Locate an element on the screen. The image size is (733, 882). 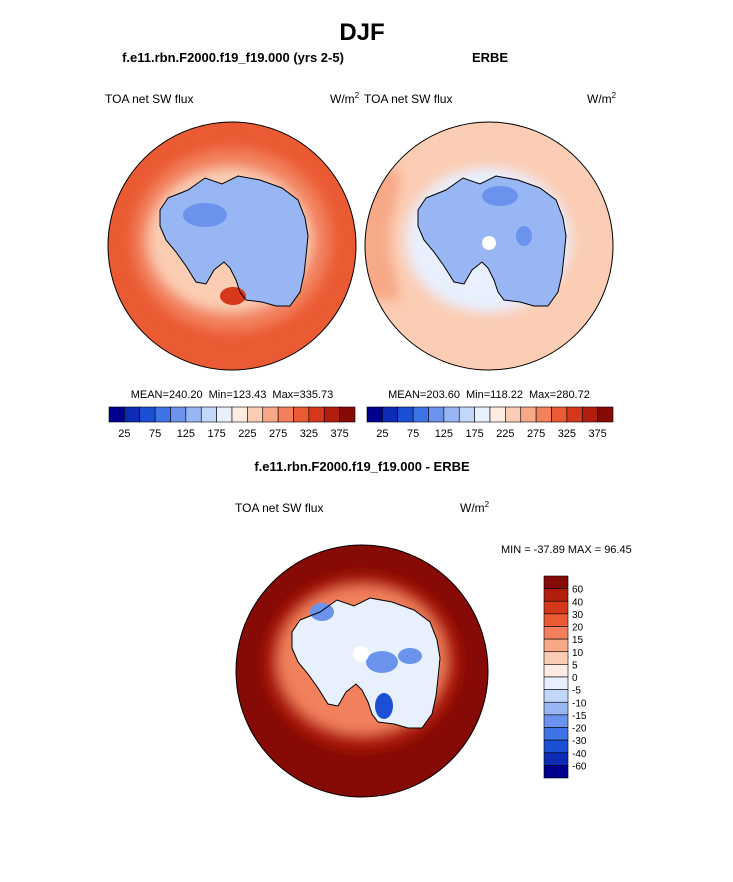
map-obs-dark-patch is located at coordinates (500, 196).